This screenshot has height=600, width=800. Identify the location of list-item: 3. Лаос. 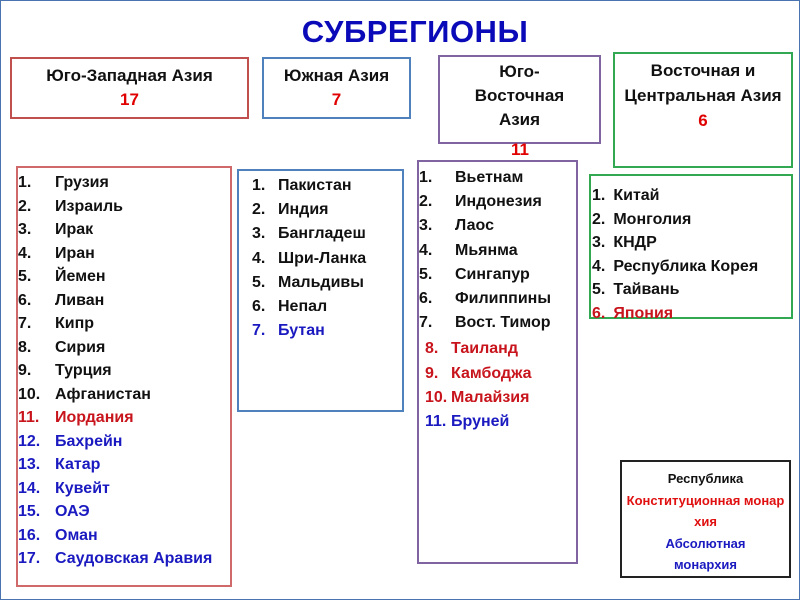
(494, 226).